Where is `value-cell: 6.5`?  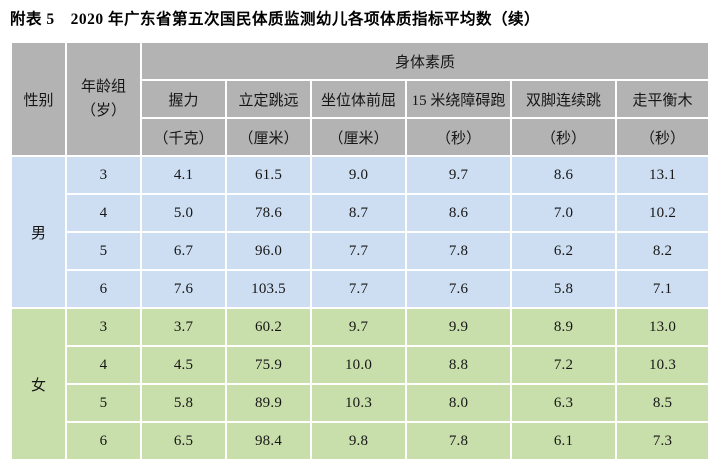 value-cell: 6.5 is located at coordinates (183, 441).